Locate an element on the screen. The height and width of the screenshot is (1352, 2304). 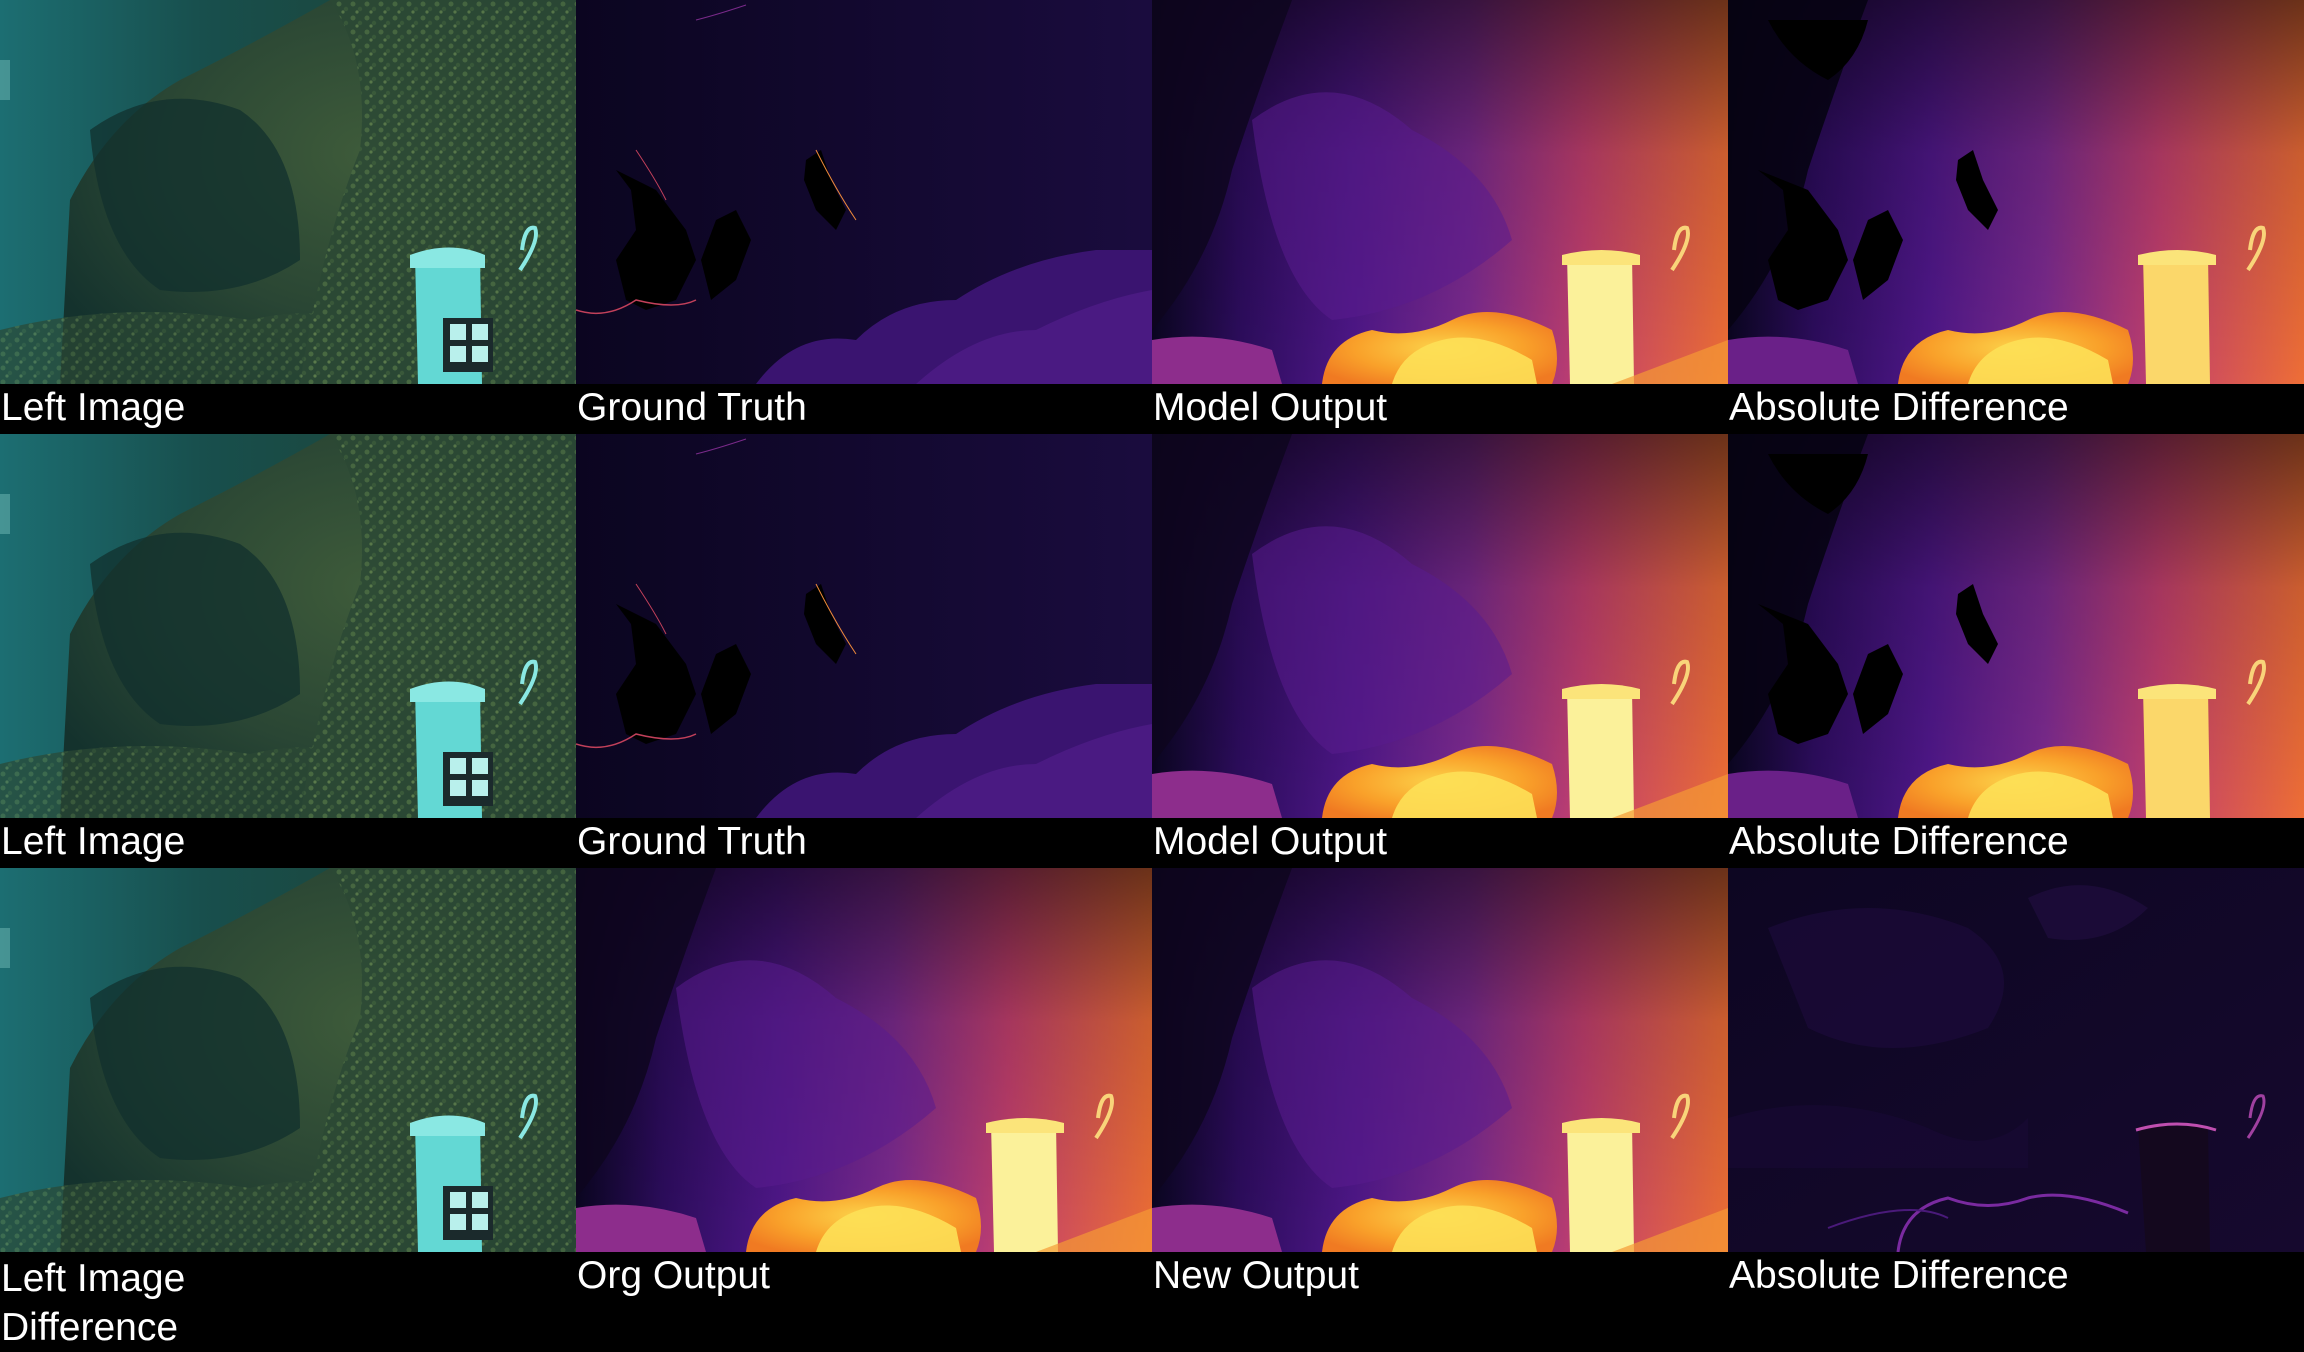
panel-r2-c4: Absolute Difference is located at coordinates (2016, 651).